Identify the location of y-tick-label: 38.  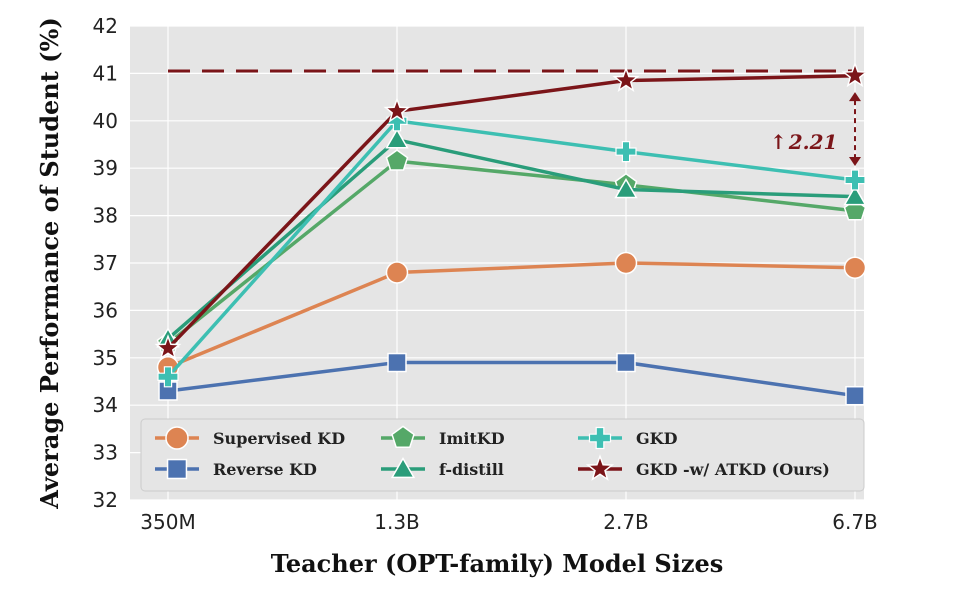
(105, 216).